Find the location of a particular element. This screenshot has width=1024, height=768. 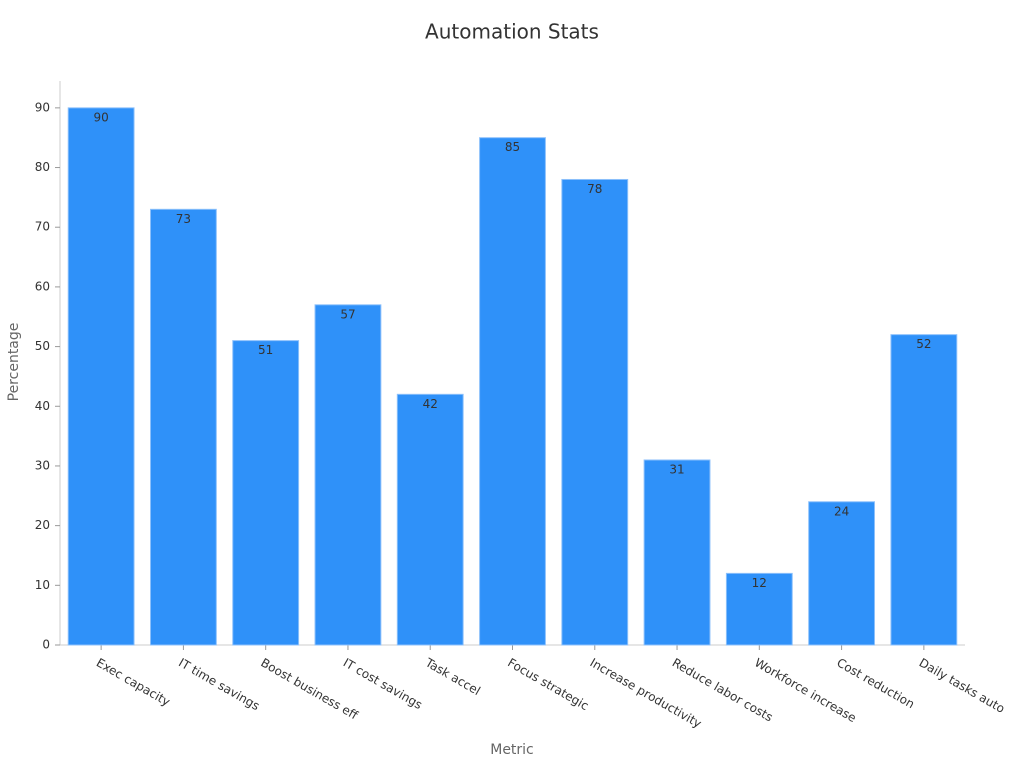

x-tick-label: Task accel is located at coordinates (452, 676).